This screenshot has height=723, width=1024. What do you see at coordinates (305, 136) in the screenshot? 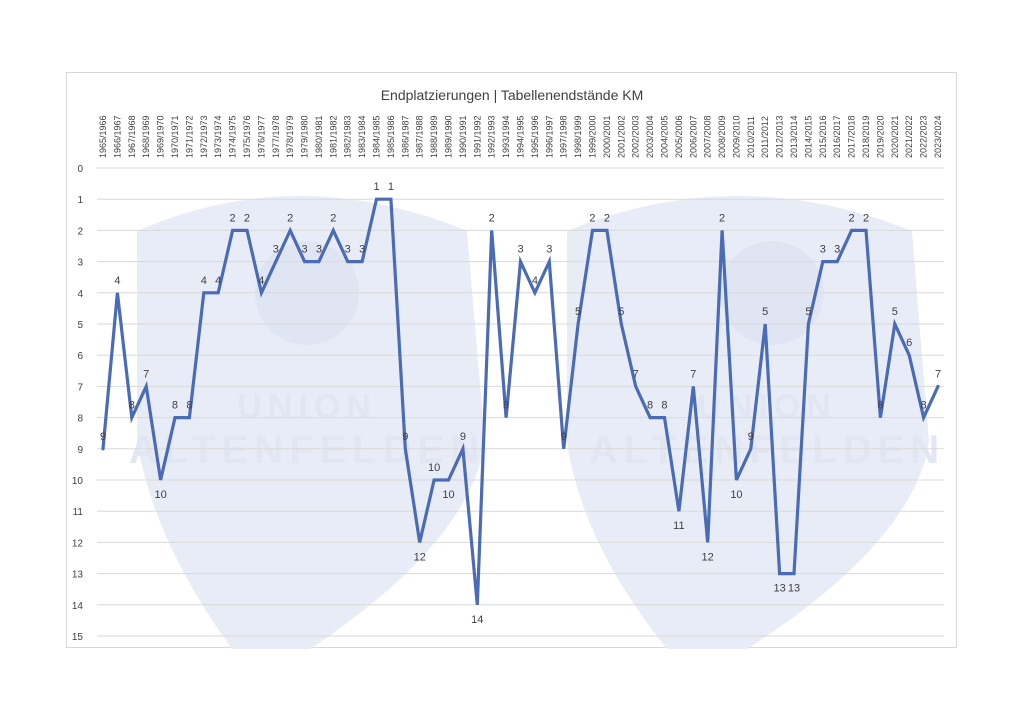
I see `x-tick-label: 1979/1980` at bounding box center [305, 136].